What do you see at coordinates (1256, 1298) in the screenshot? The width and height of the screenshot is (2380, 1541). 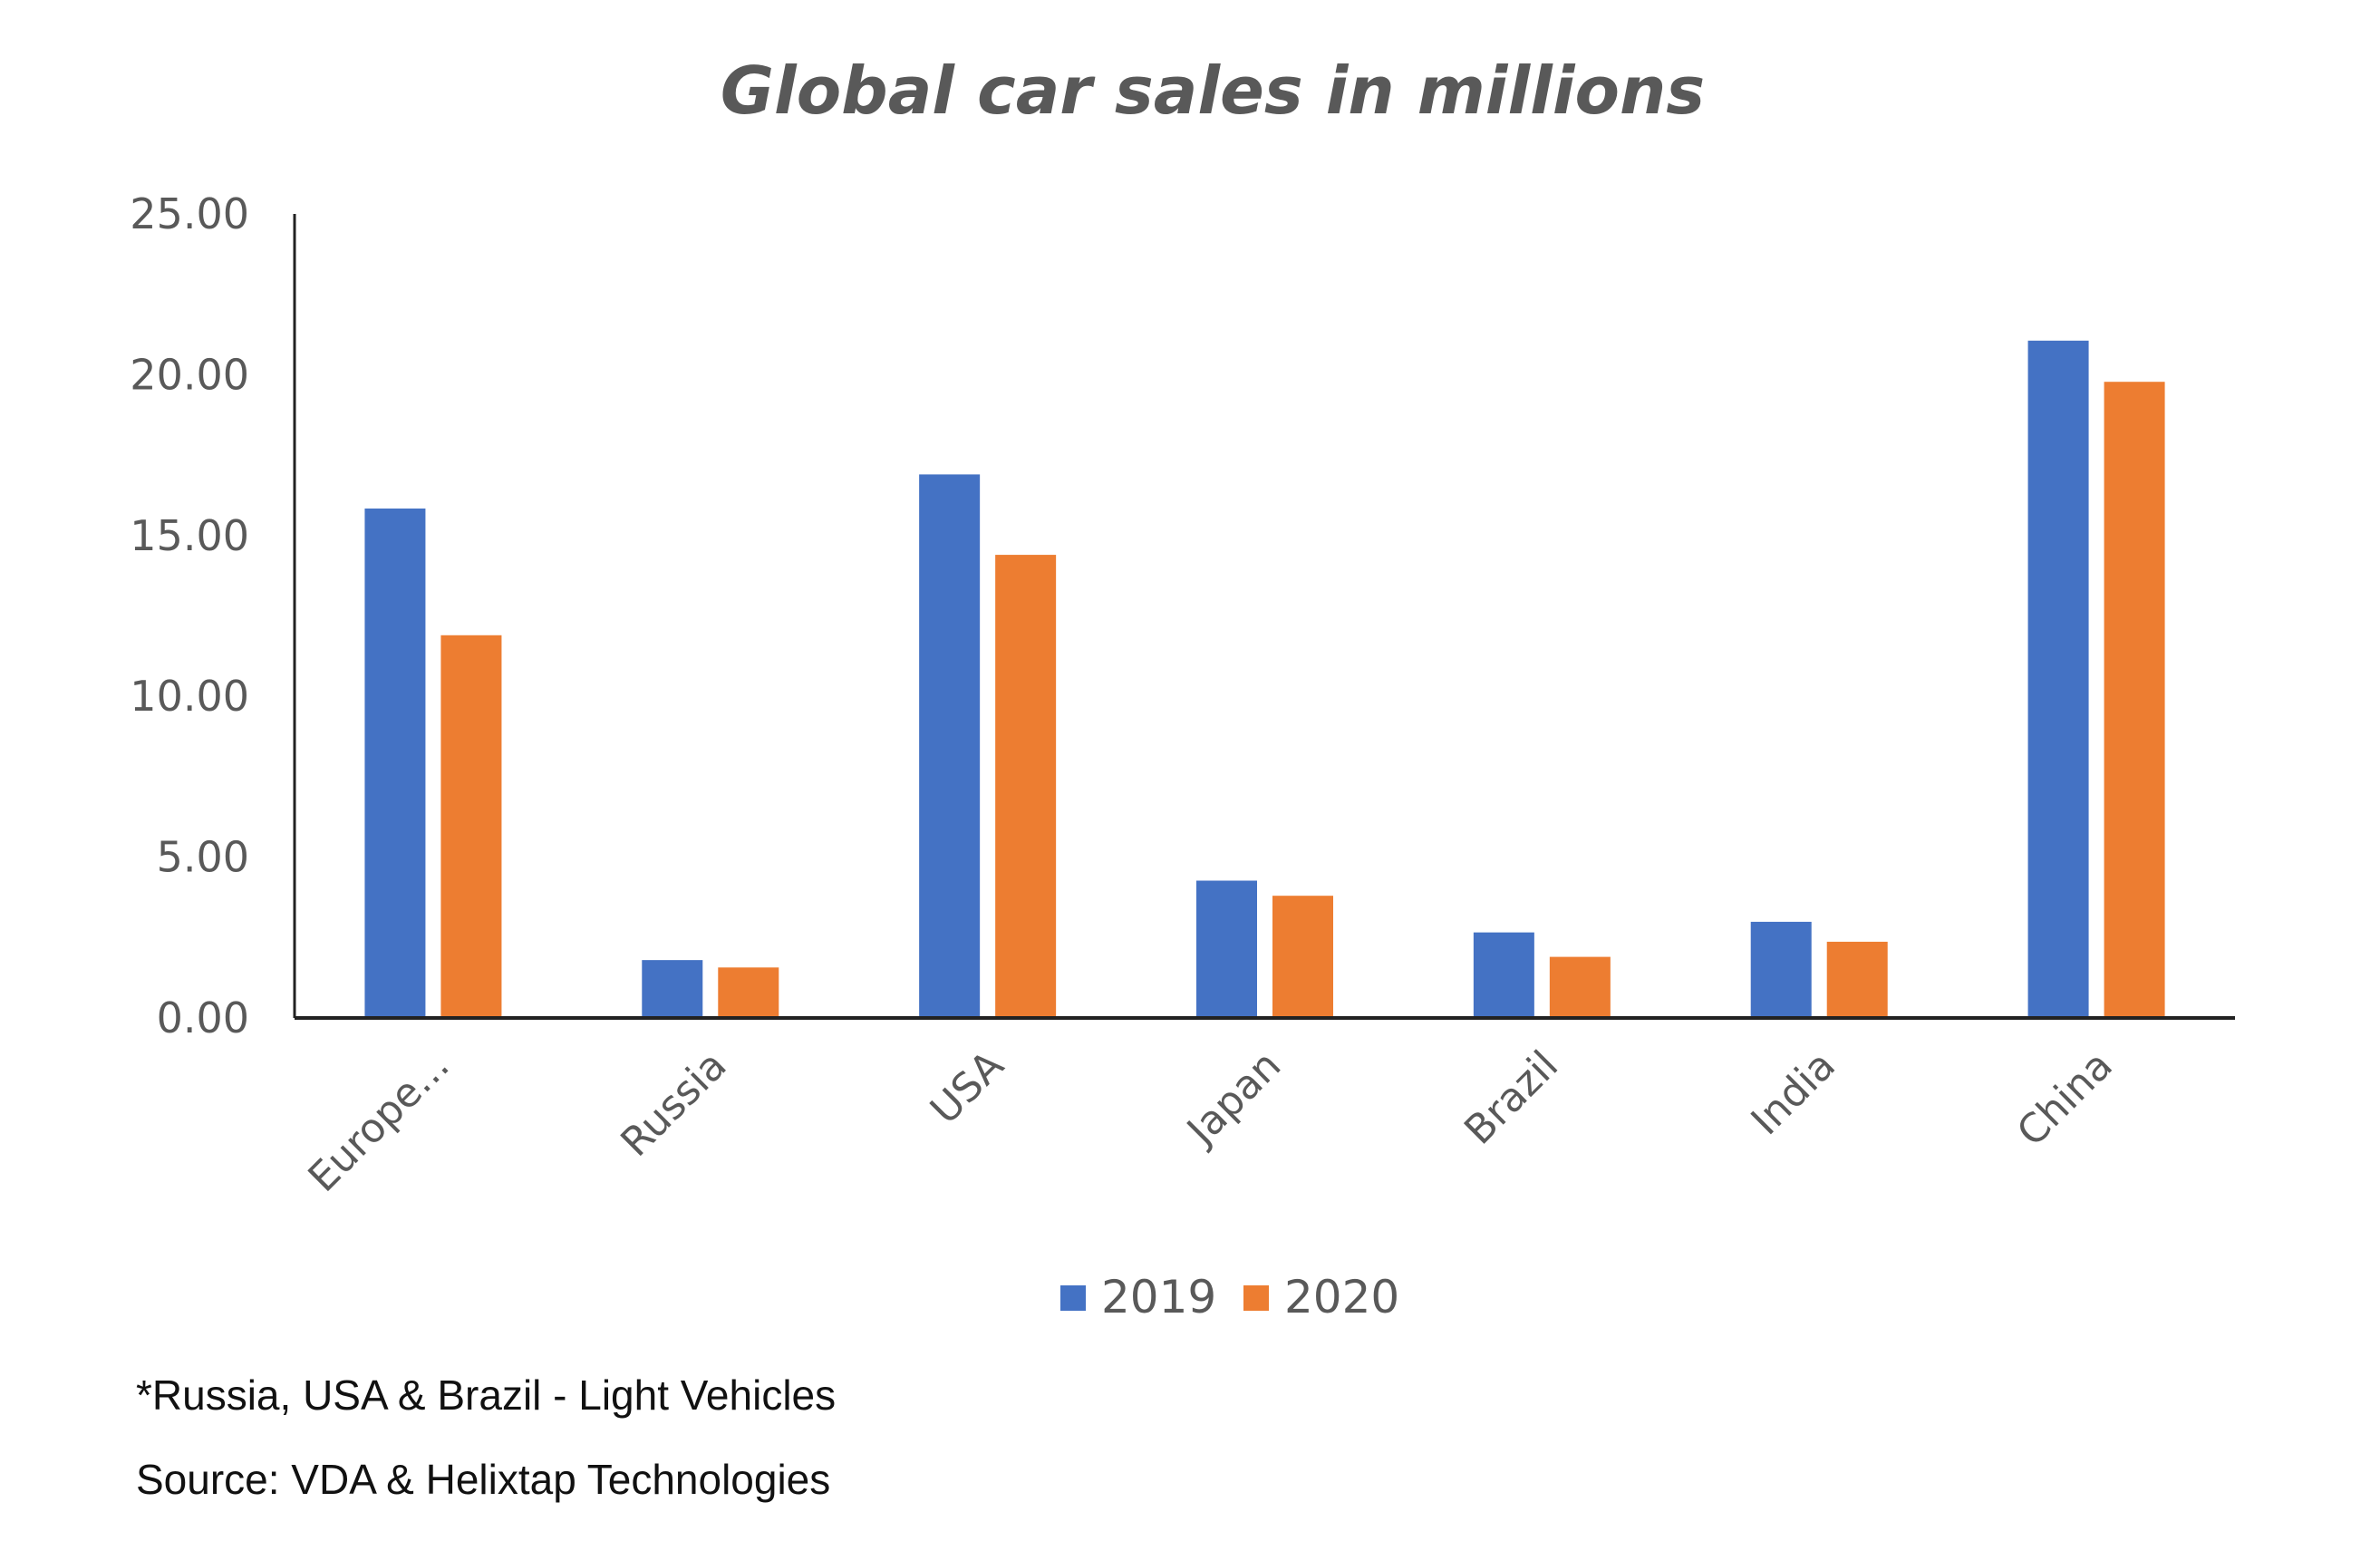 I see `legend-swatch-2020` at bounding box center [1256, 1298].